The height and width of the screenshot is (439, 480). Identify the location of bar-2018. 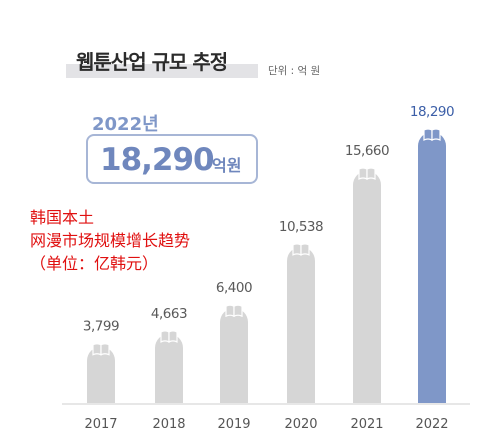
(169, 368).